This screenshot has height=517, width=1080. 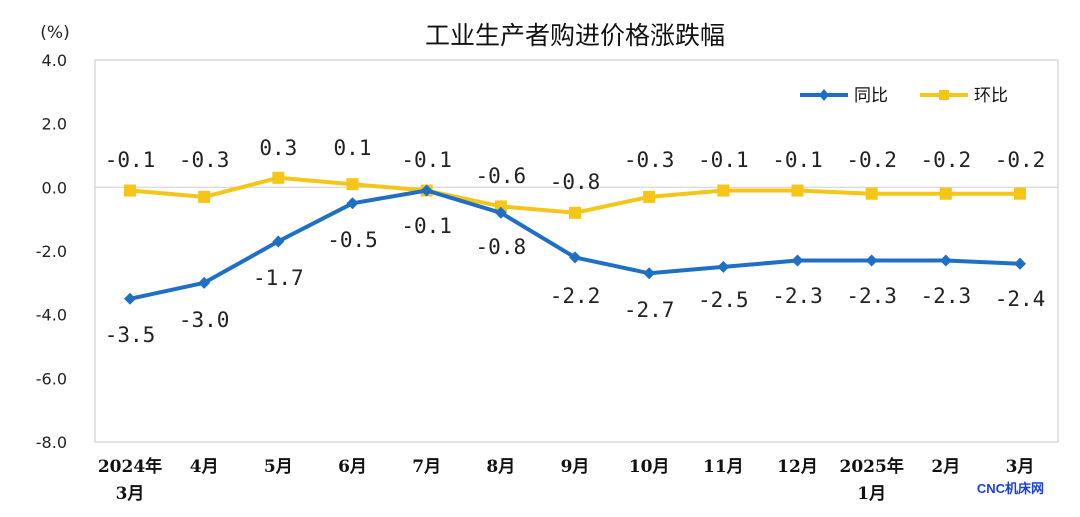 What do you see at coordinates (566, 480) in the screenshot?
I see `x-axis-ticks: 2024年 3月 4月 5月 6月 7月 8月 9月 10月 11月 12月 2025年 1月 2月 3月` at bounding box center [566, 480].